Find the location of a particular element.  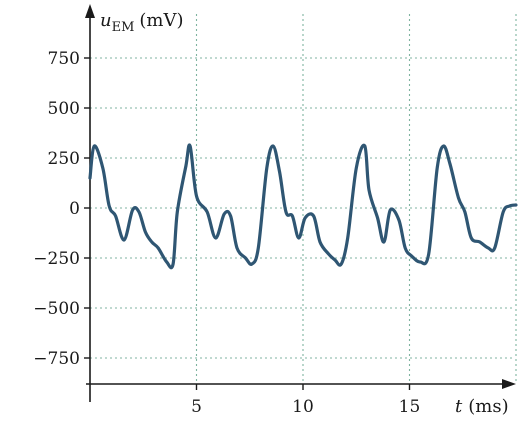

x-axis-arrow is located at coordinates (509, 384).